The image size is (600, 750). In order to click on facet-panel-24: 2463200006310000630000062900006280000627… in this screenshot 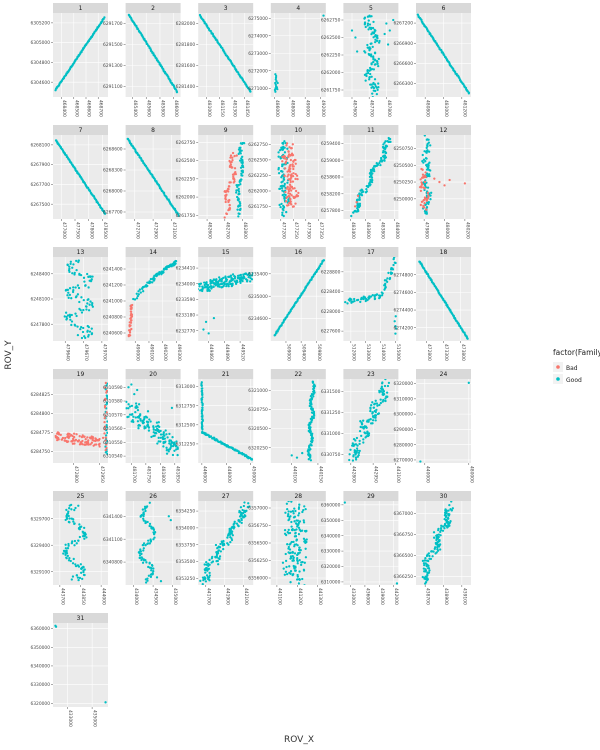, I will do `click(433, 426)`.